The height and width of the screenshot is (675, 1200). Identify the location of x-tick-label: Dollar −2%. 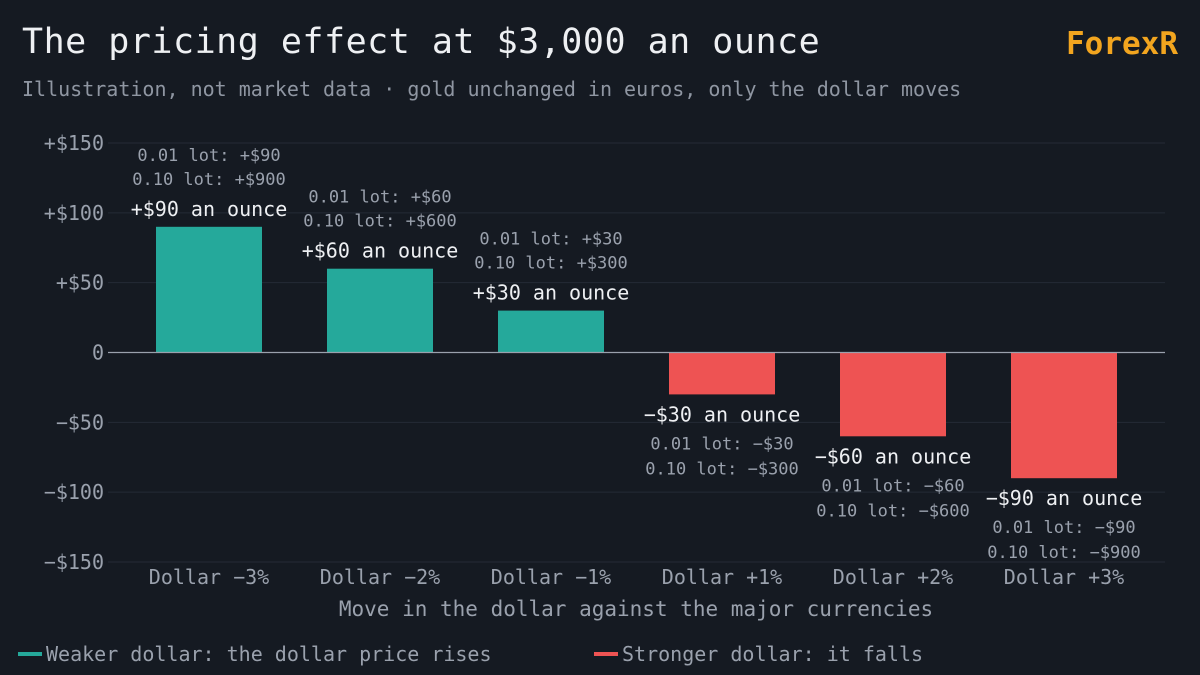
(380, 577).